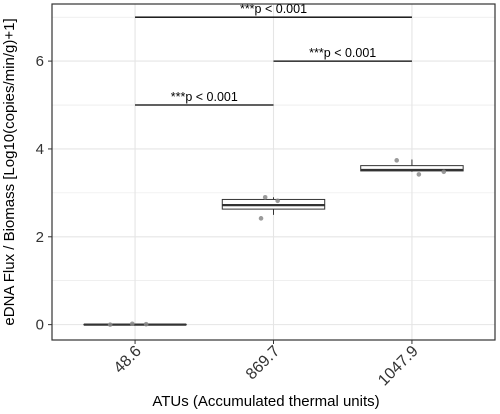 The height and width of the screenshot is (414, 500). What do you see at coordinates (40, 325) in the screenshot?
I see `y-tick-label: 0` at bounding box center [40, 325].